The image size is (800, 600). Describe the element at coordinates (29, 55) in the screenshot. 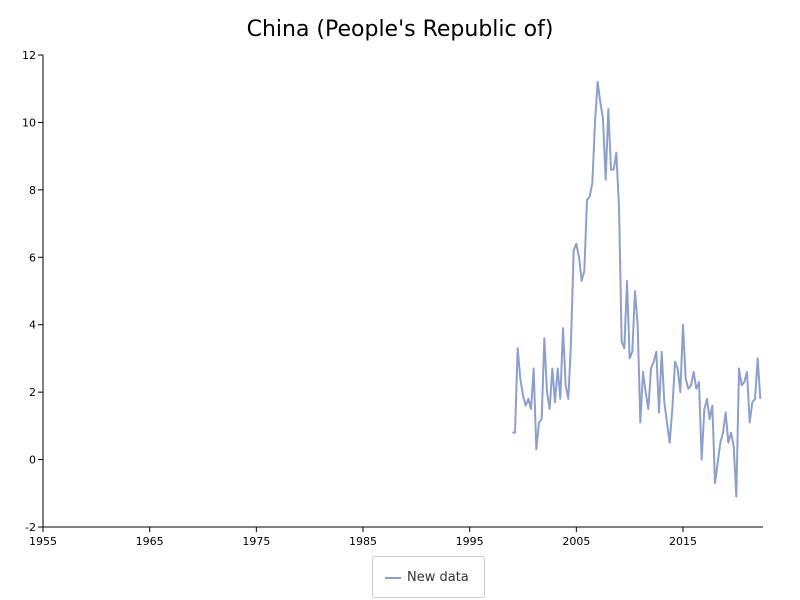

I see `y-tick-label: 12` at that location.